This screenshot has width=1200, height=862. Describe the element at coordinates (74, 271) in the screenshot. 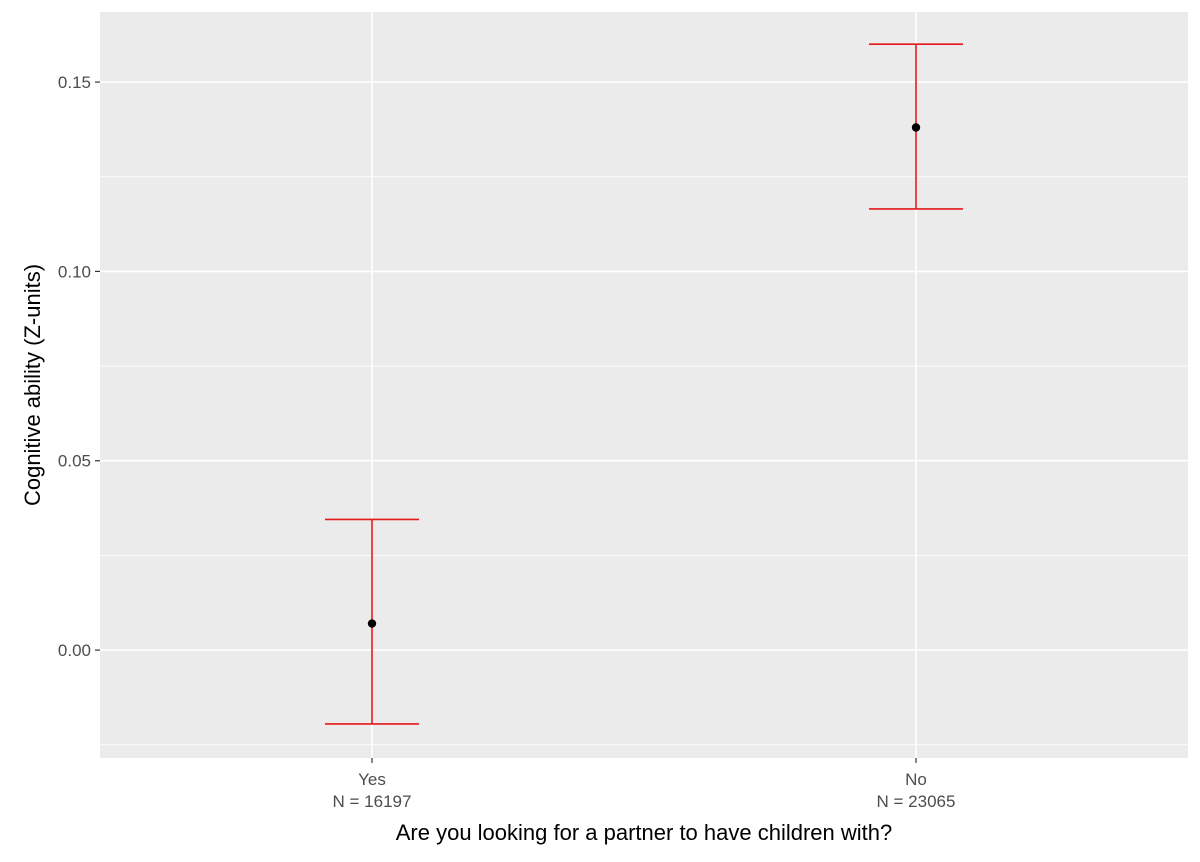

I see `y-tick-label: 0.10` at that location.